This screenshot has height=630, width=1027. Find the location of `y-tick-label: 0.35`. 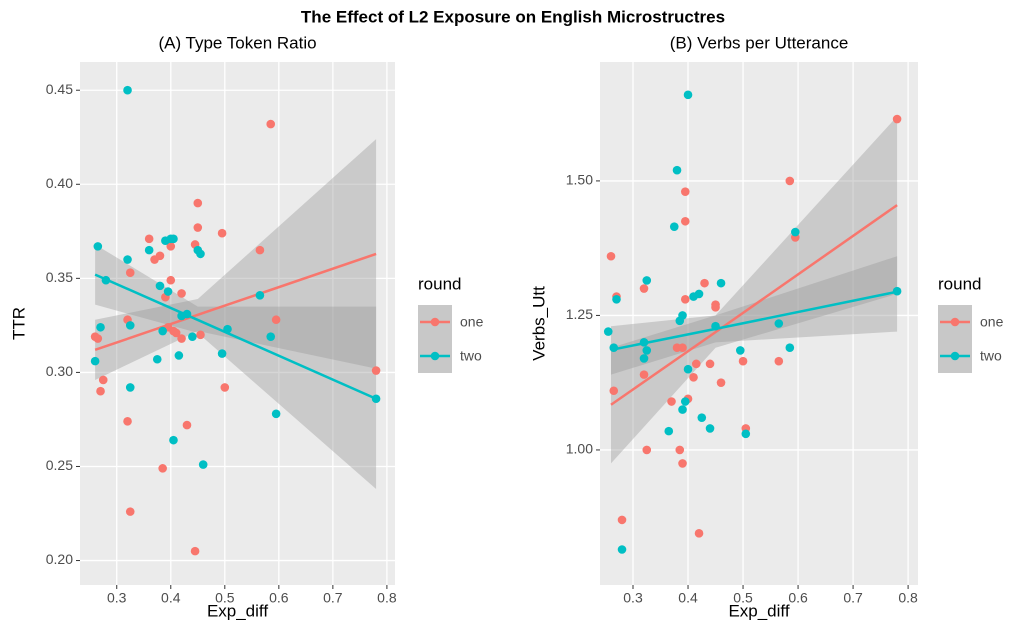

y-tick-label: 0.35 is located at coordinates (59, 277).